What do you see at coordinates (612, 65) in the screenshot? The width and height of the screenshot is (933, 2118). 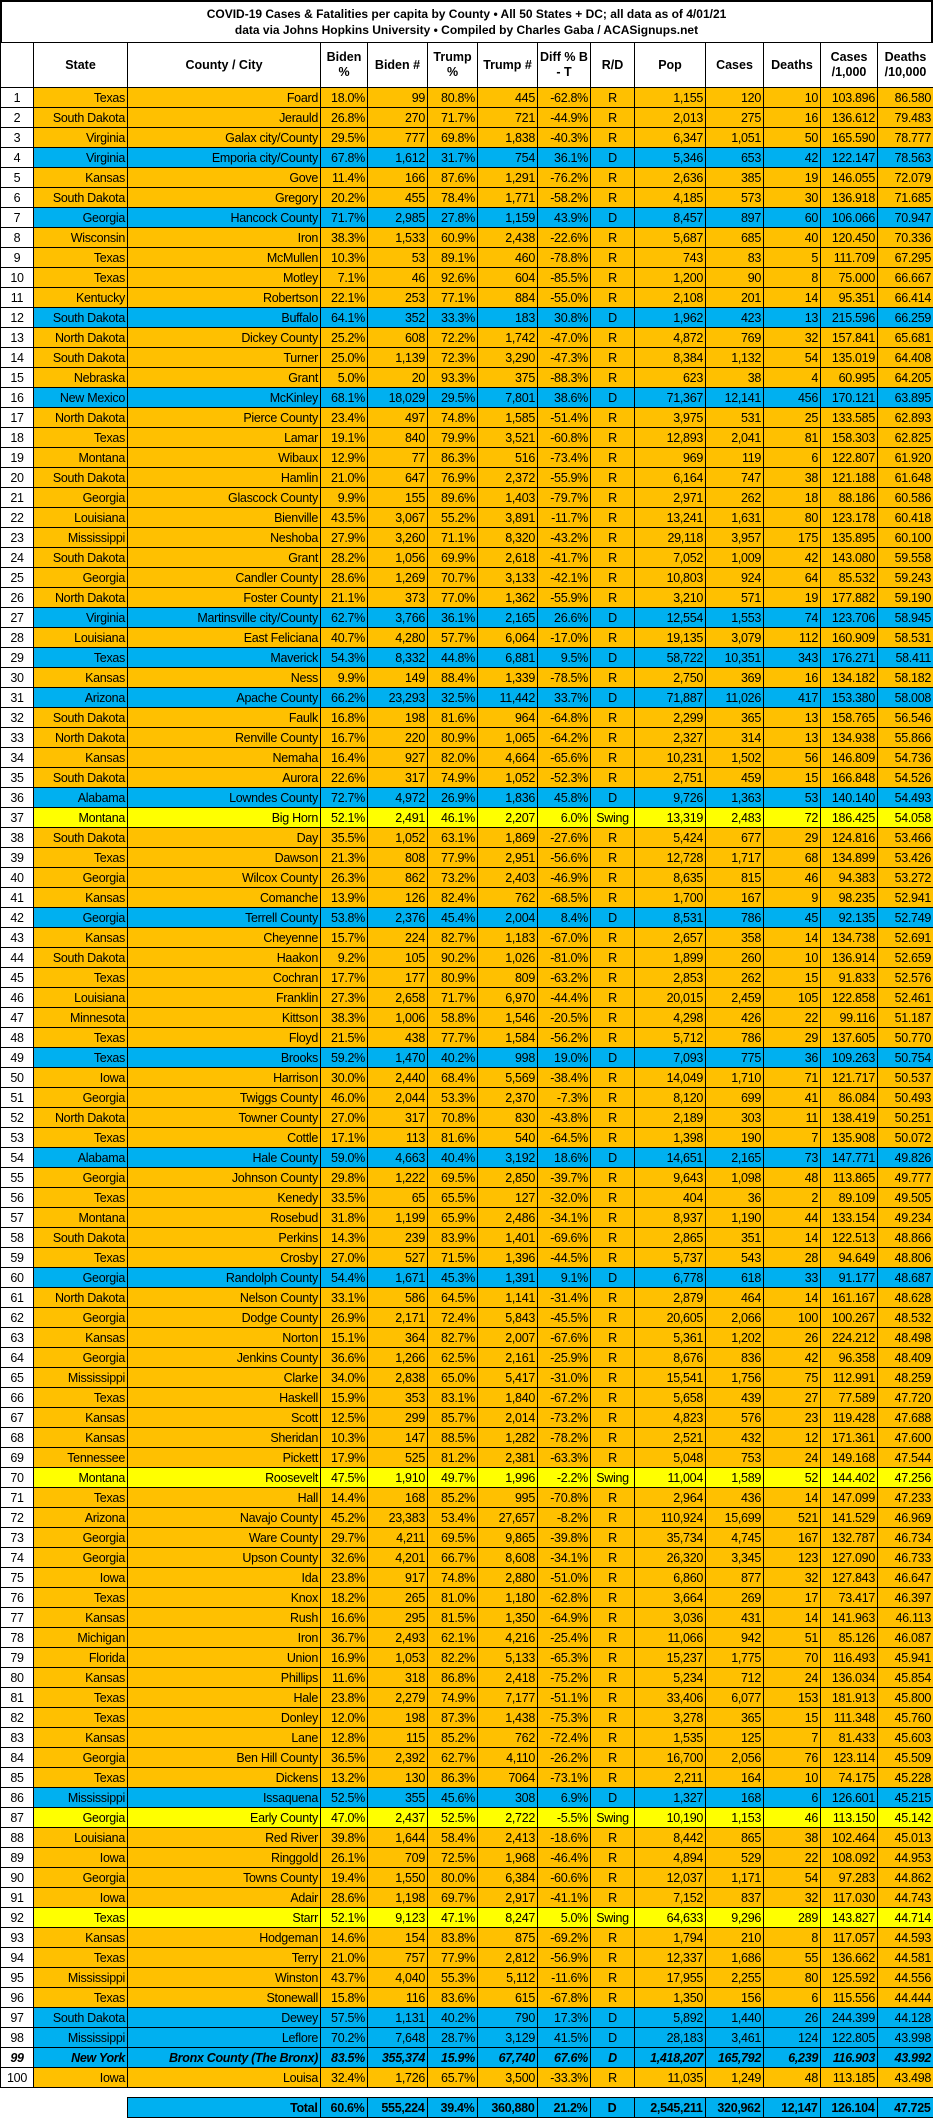 I see `column-header-party: R/D` at bounding box center [612, 65].